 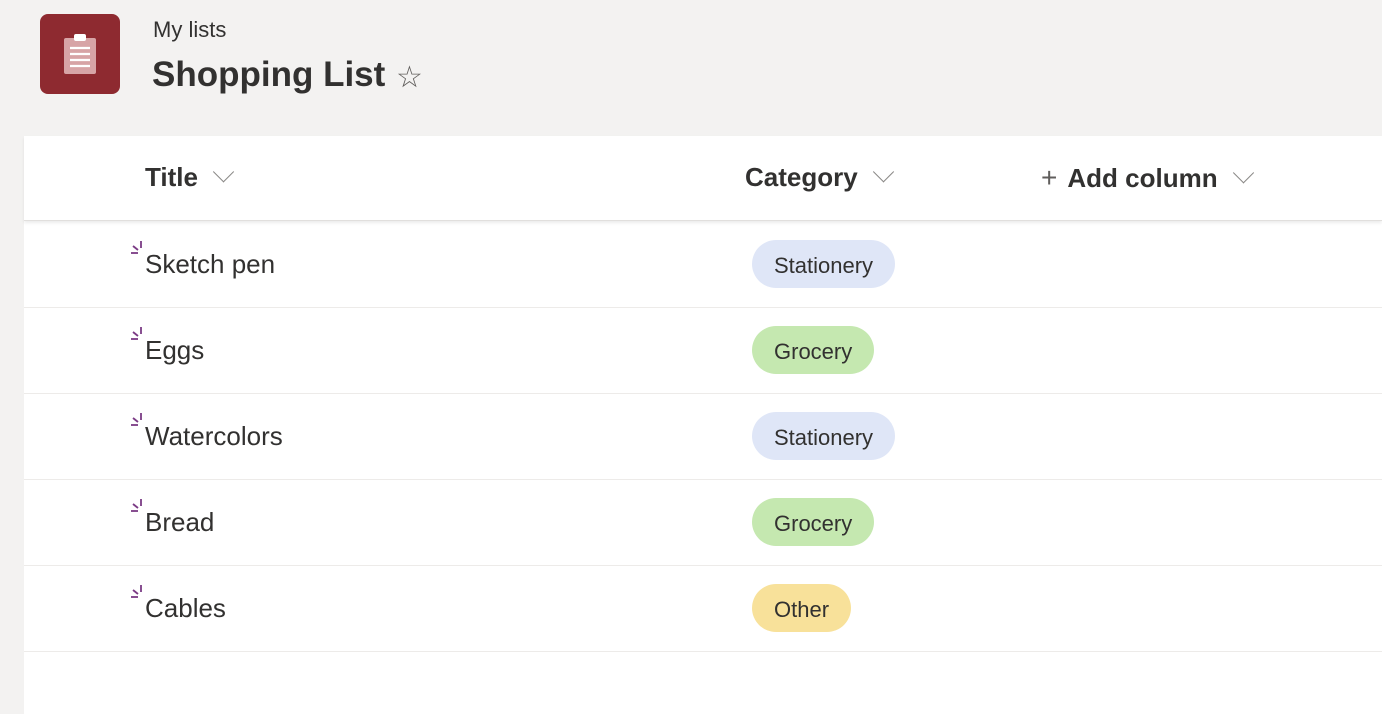 I want to click on list-app-icon, so click(x=80, y=54).